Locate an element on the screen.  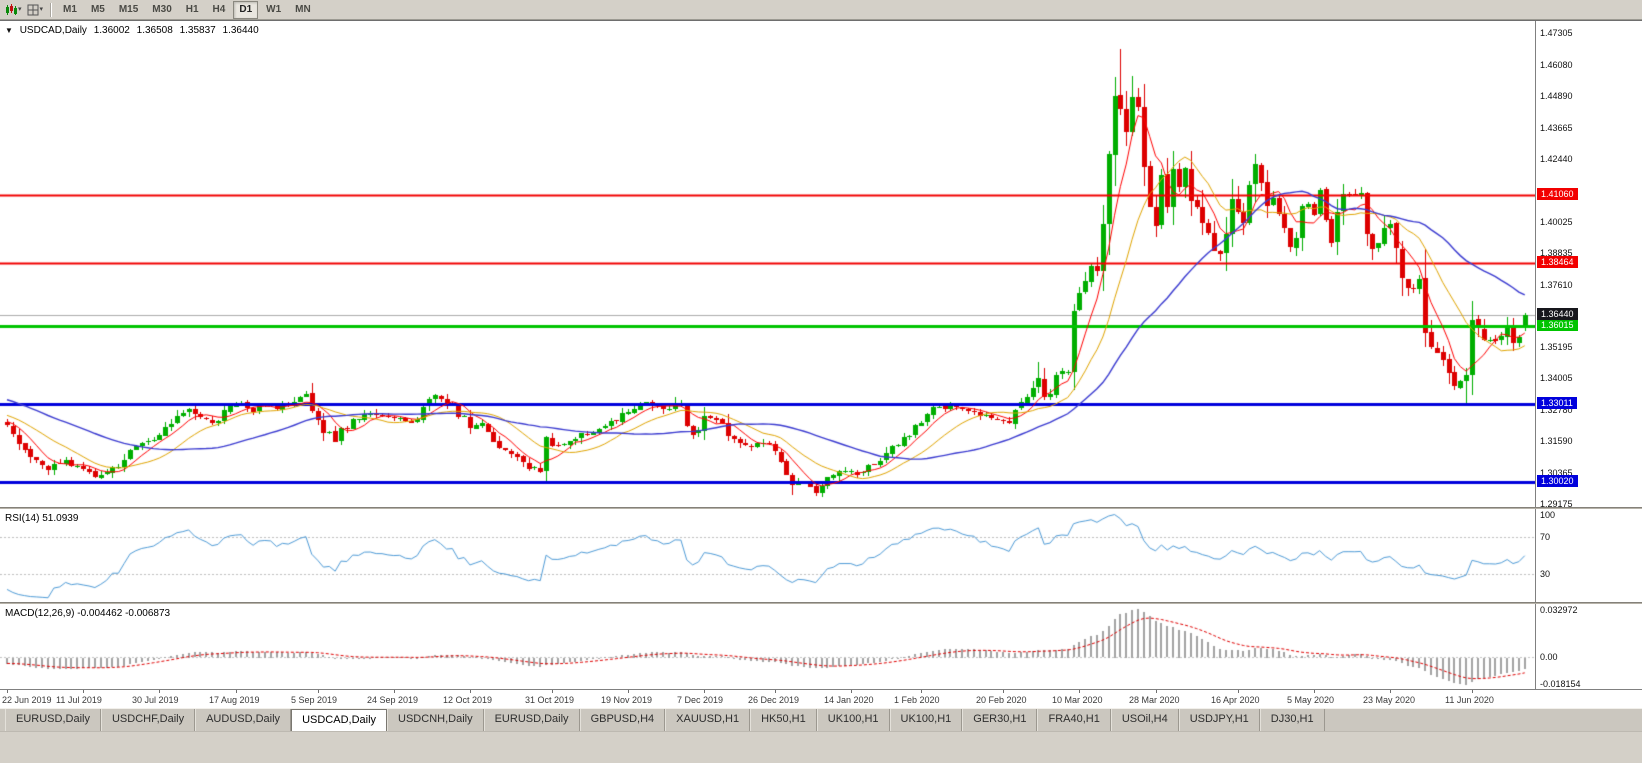
price-tick: 1.43665 is located at coordinates (1556, 127).